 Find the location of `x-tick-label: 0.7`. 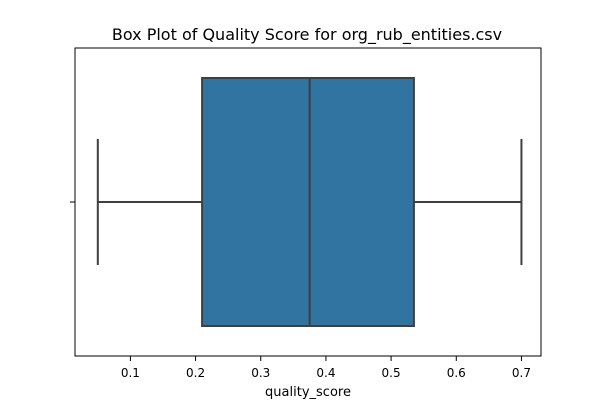

x-tick-label: 0.7 is located at coordinates (521, 373).